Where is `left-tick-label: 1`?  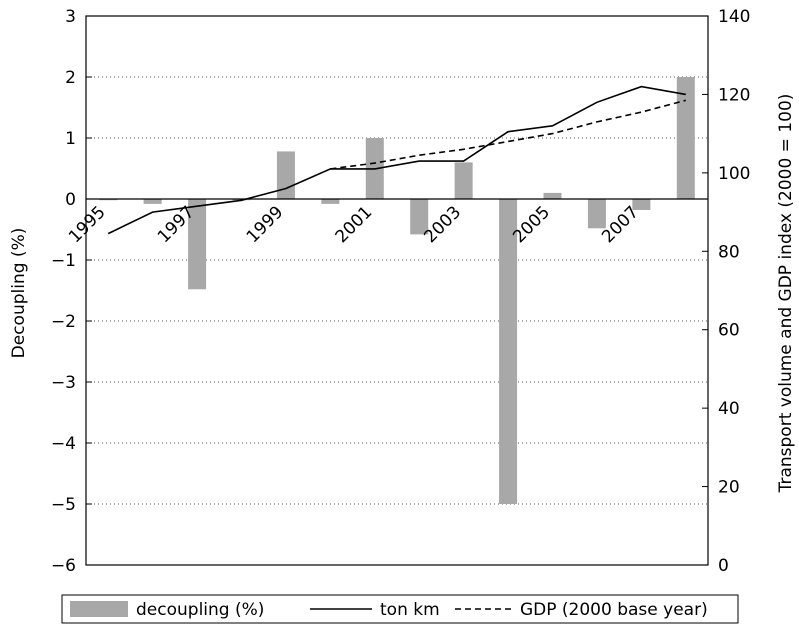
left-tick-label: 1 is located at coordinates (70, 139).